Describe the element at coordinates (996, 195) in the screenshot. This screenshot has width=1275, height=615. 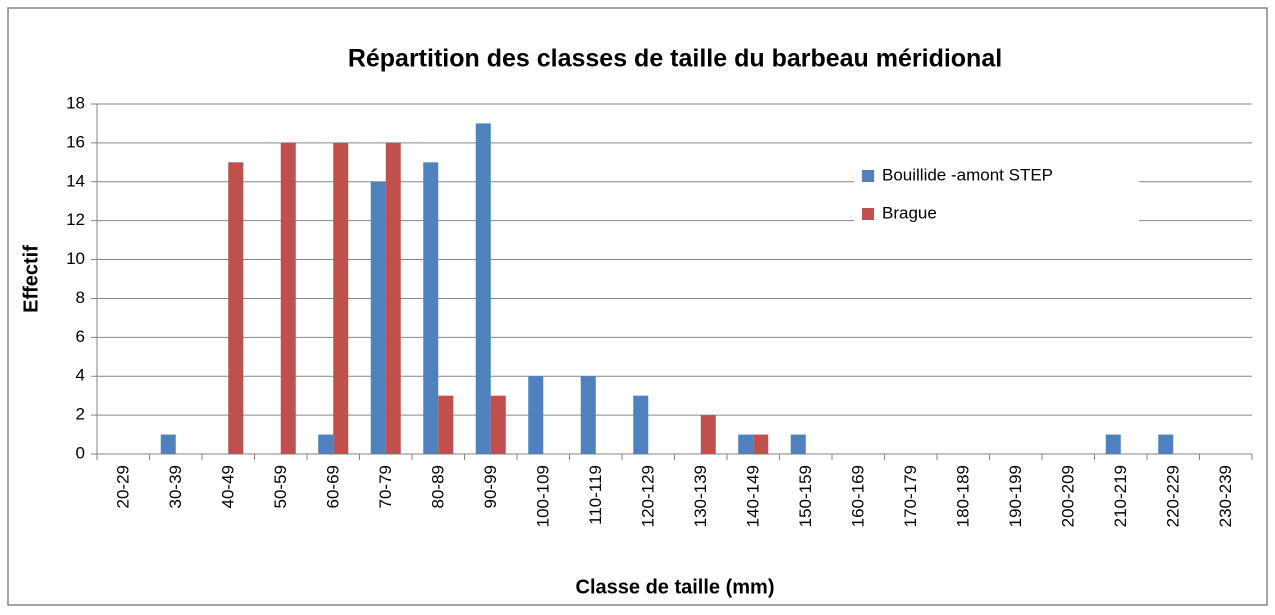
I see `legend-background` at that location.